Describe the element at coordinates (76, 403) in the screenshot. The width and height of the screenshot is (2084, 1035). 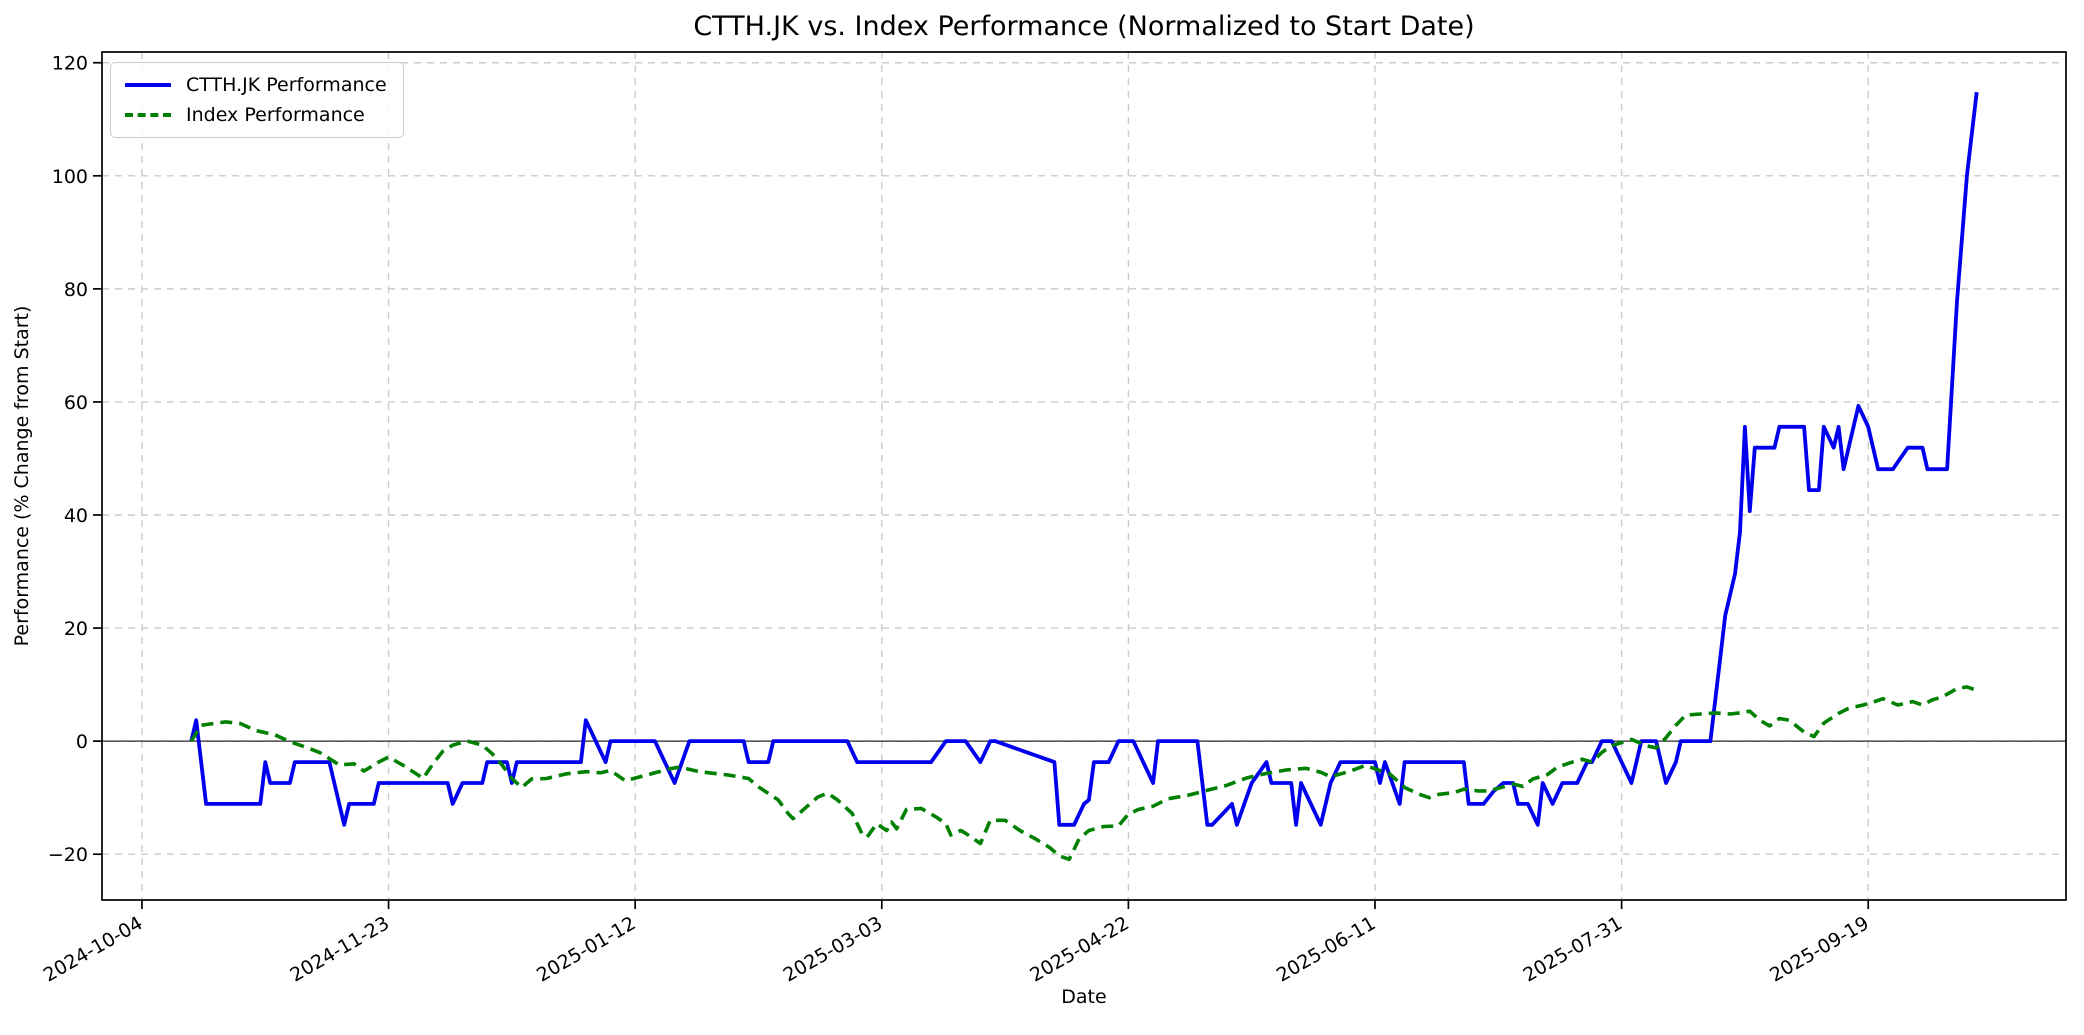
I see `y-tick-label: 60` at that location.